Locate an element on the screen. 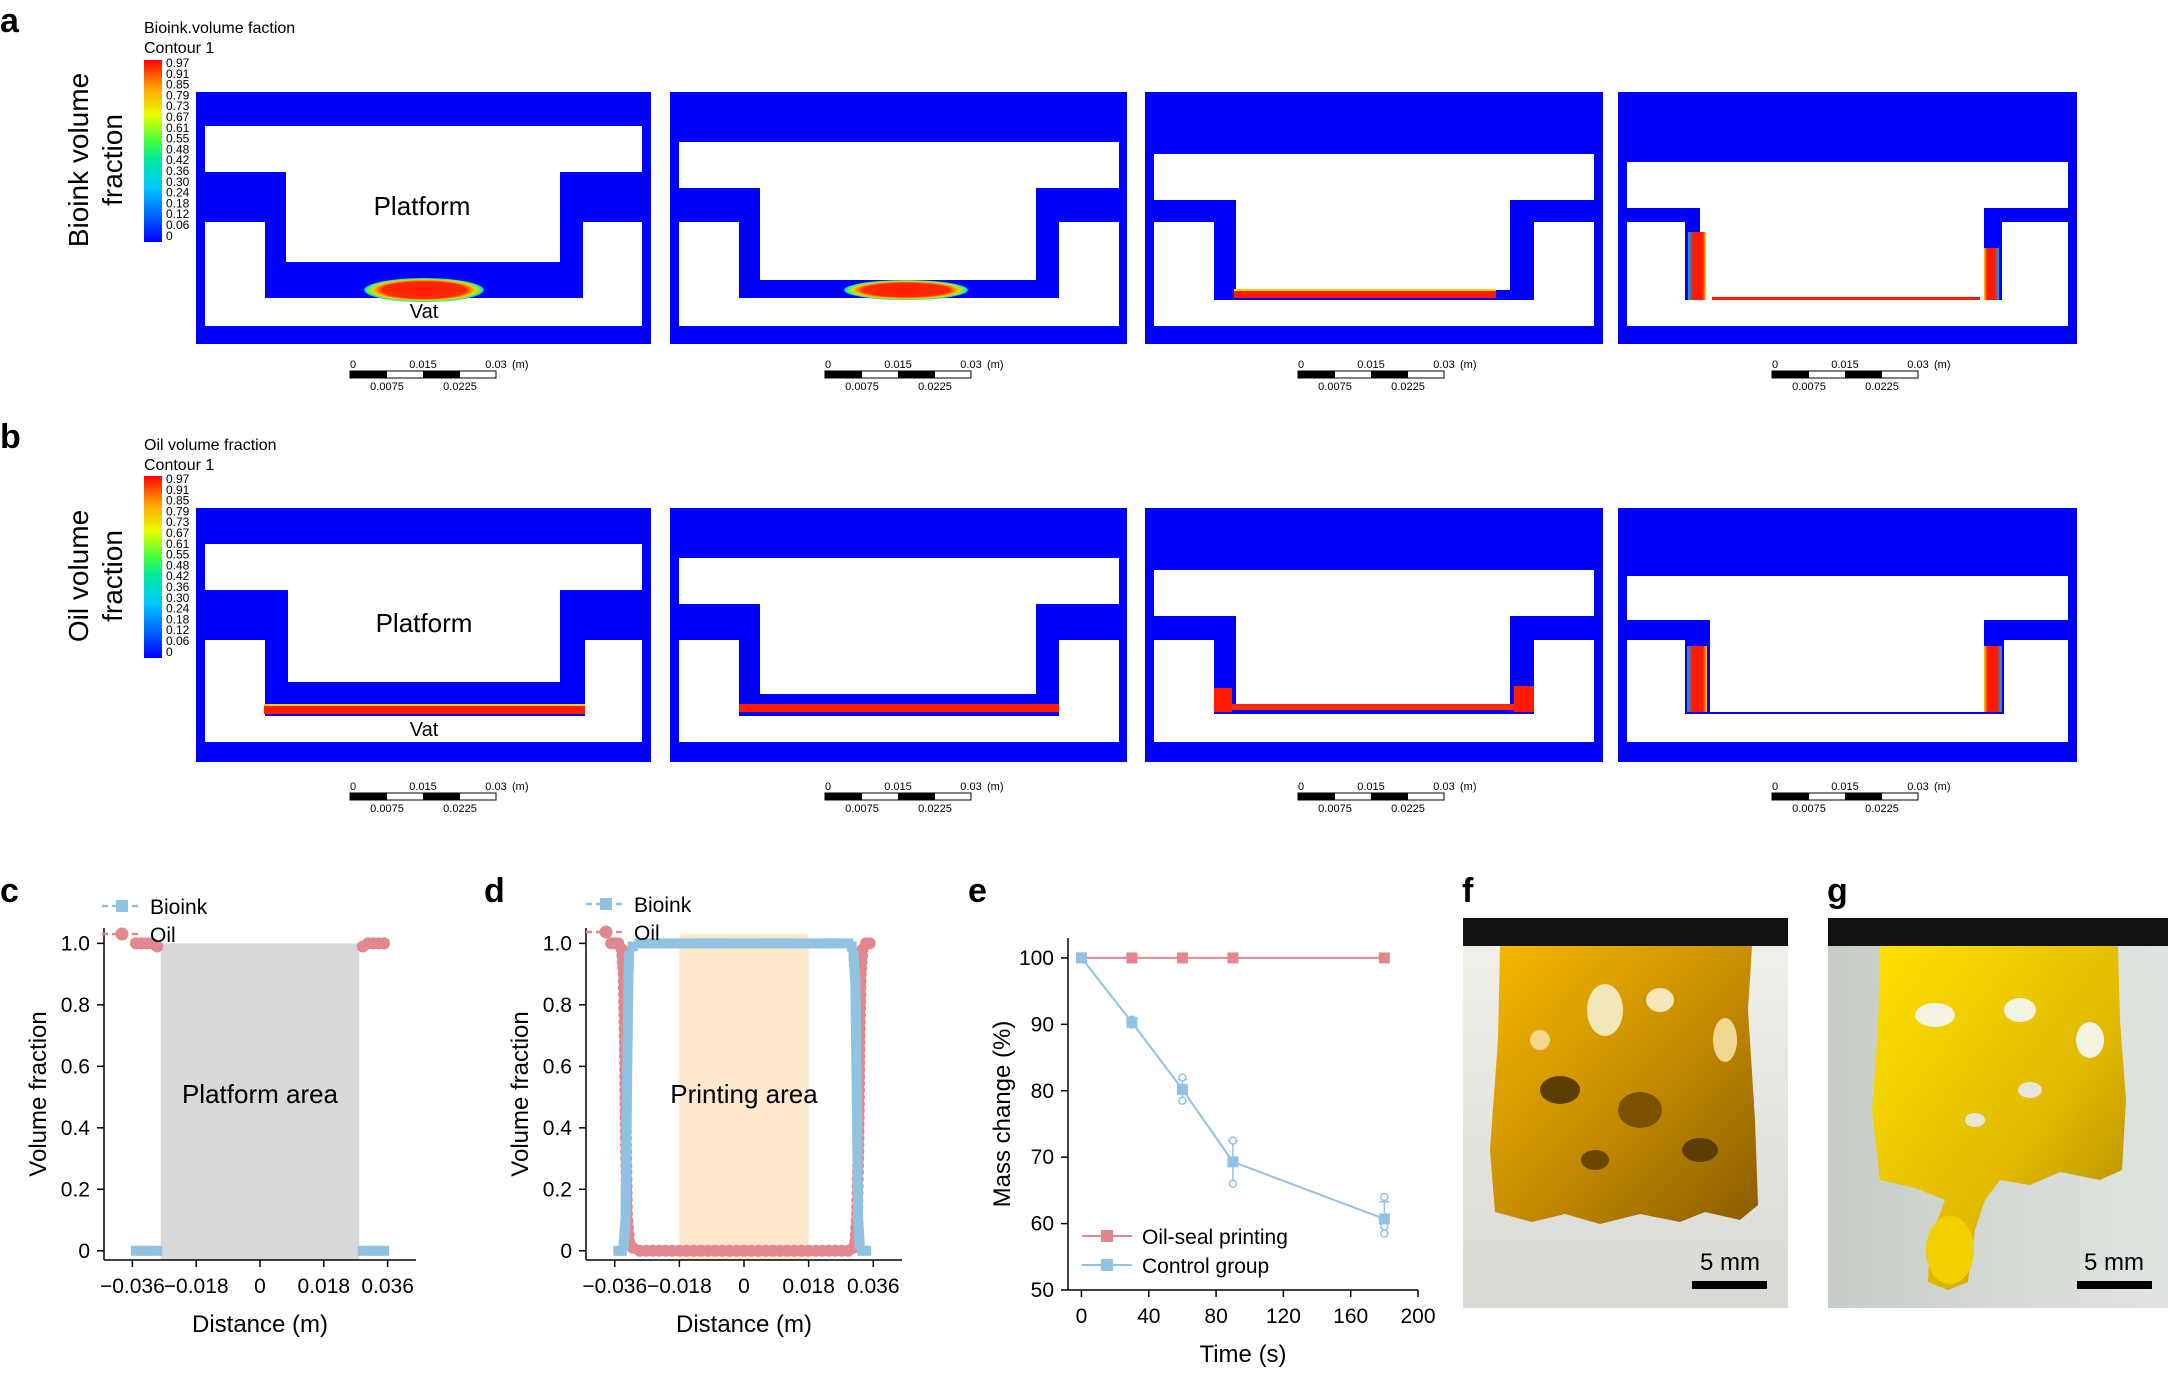 The width and height of the screenshot is (2168, 1375). colorbar-tick-label: 0.30 is located at coordinates (178, 182).